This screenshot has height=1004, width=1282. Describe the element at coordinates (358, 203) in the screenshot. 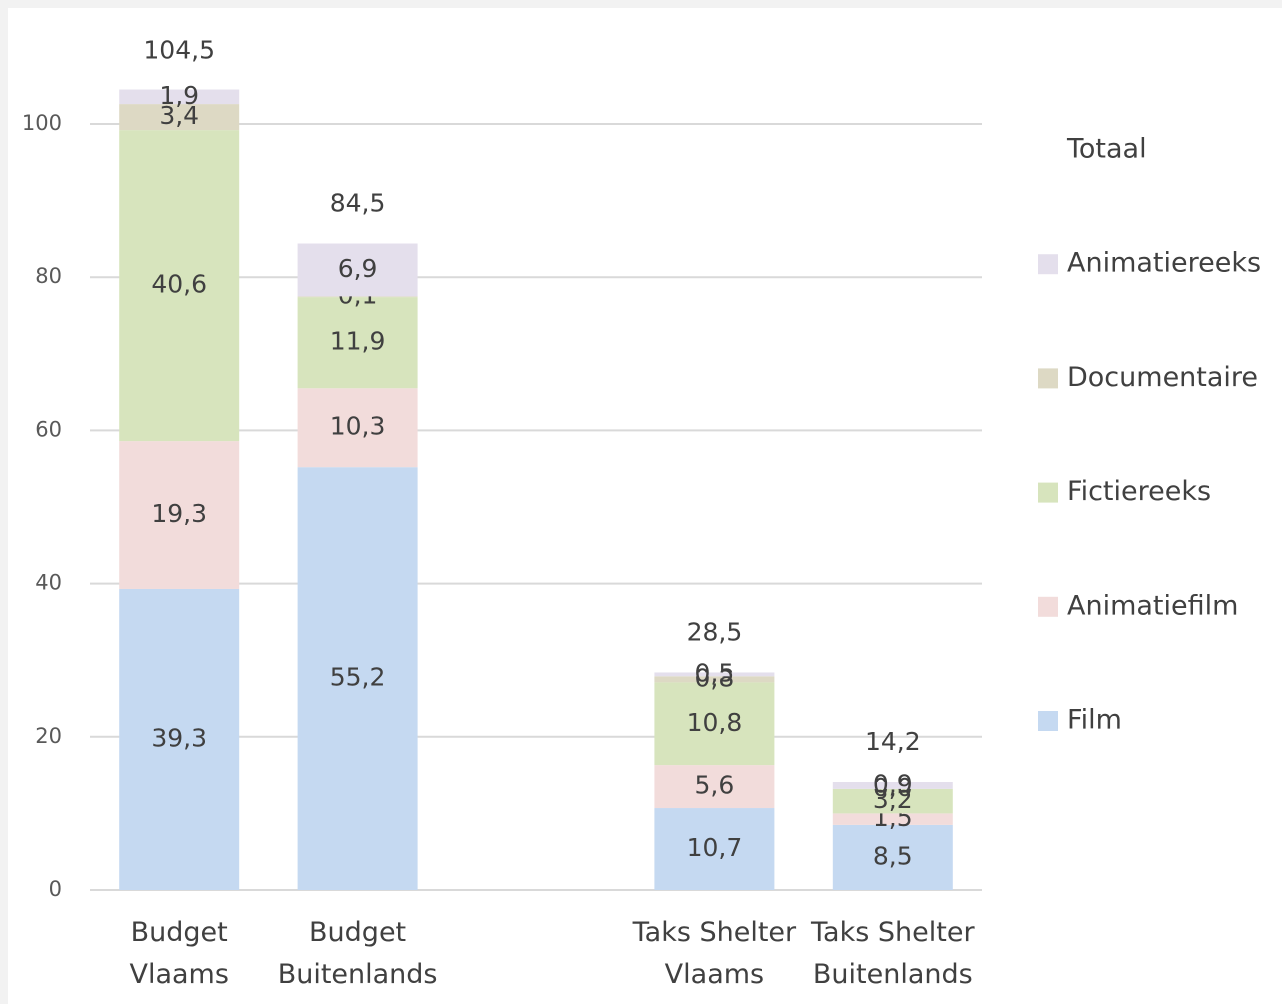

I see `total-label: 84,5` at that location.